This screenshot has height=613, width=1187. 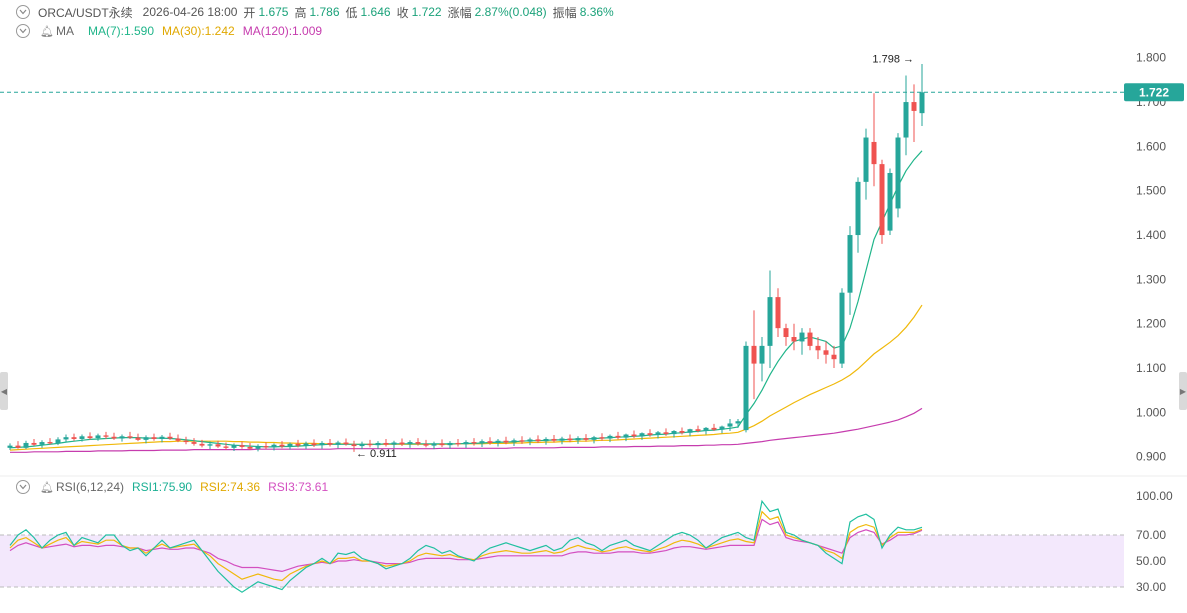 I want to click on ma30-legend: MA(30):1.242, so click(x=198, y=31).